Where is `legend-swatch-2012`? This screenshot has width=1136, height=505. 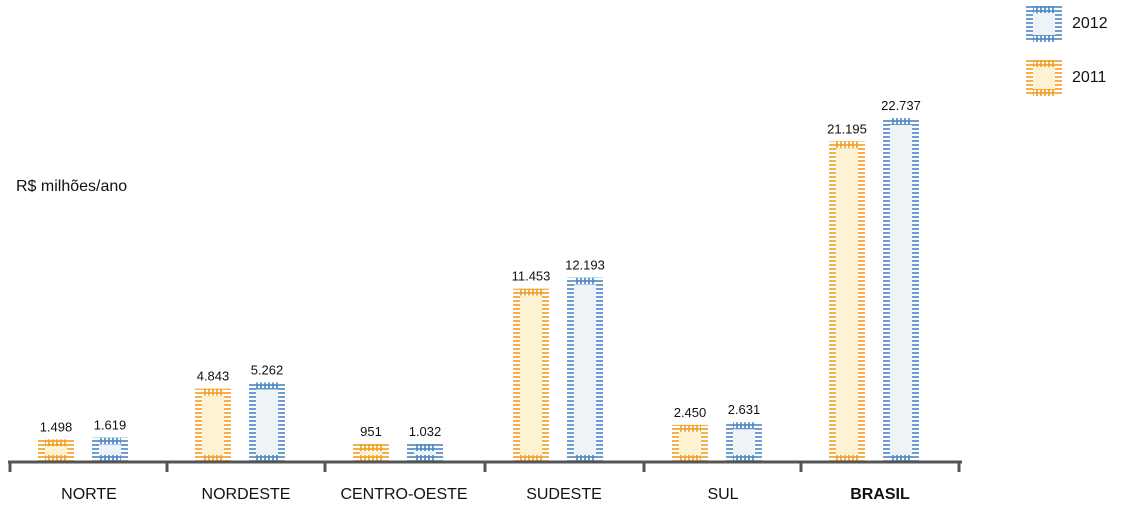
legend-swatch-2012 is located at coordinates (1044, 24).